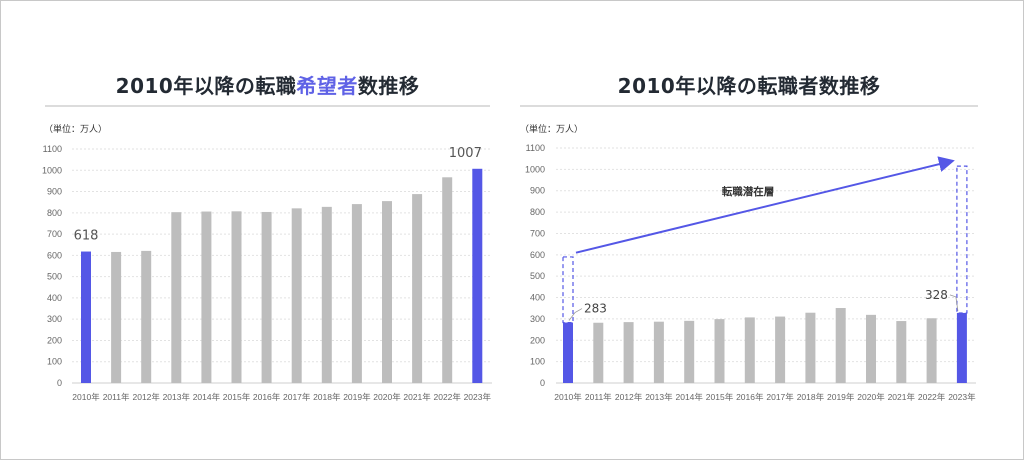  What do you see at coordinates (749, 106) in the screenshot?
I see `right-title-divider` at bounding box center [749, 106].